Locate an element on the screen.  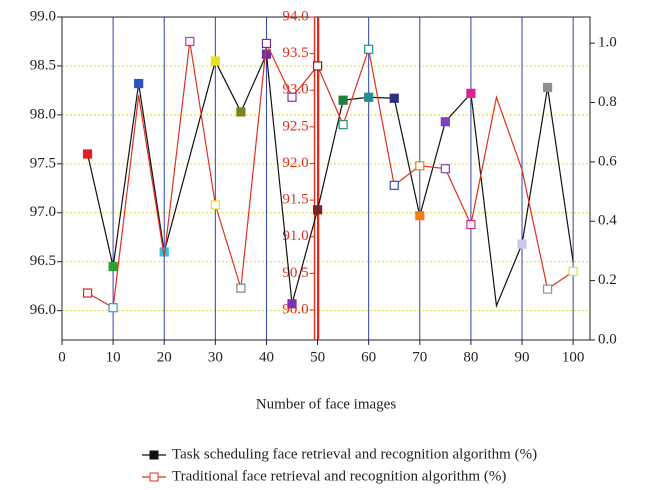
x-tick-label: 40 is located at coordinates (266, 357).